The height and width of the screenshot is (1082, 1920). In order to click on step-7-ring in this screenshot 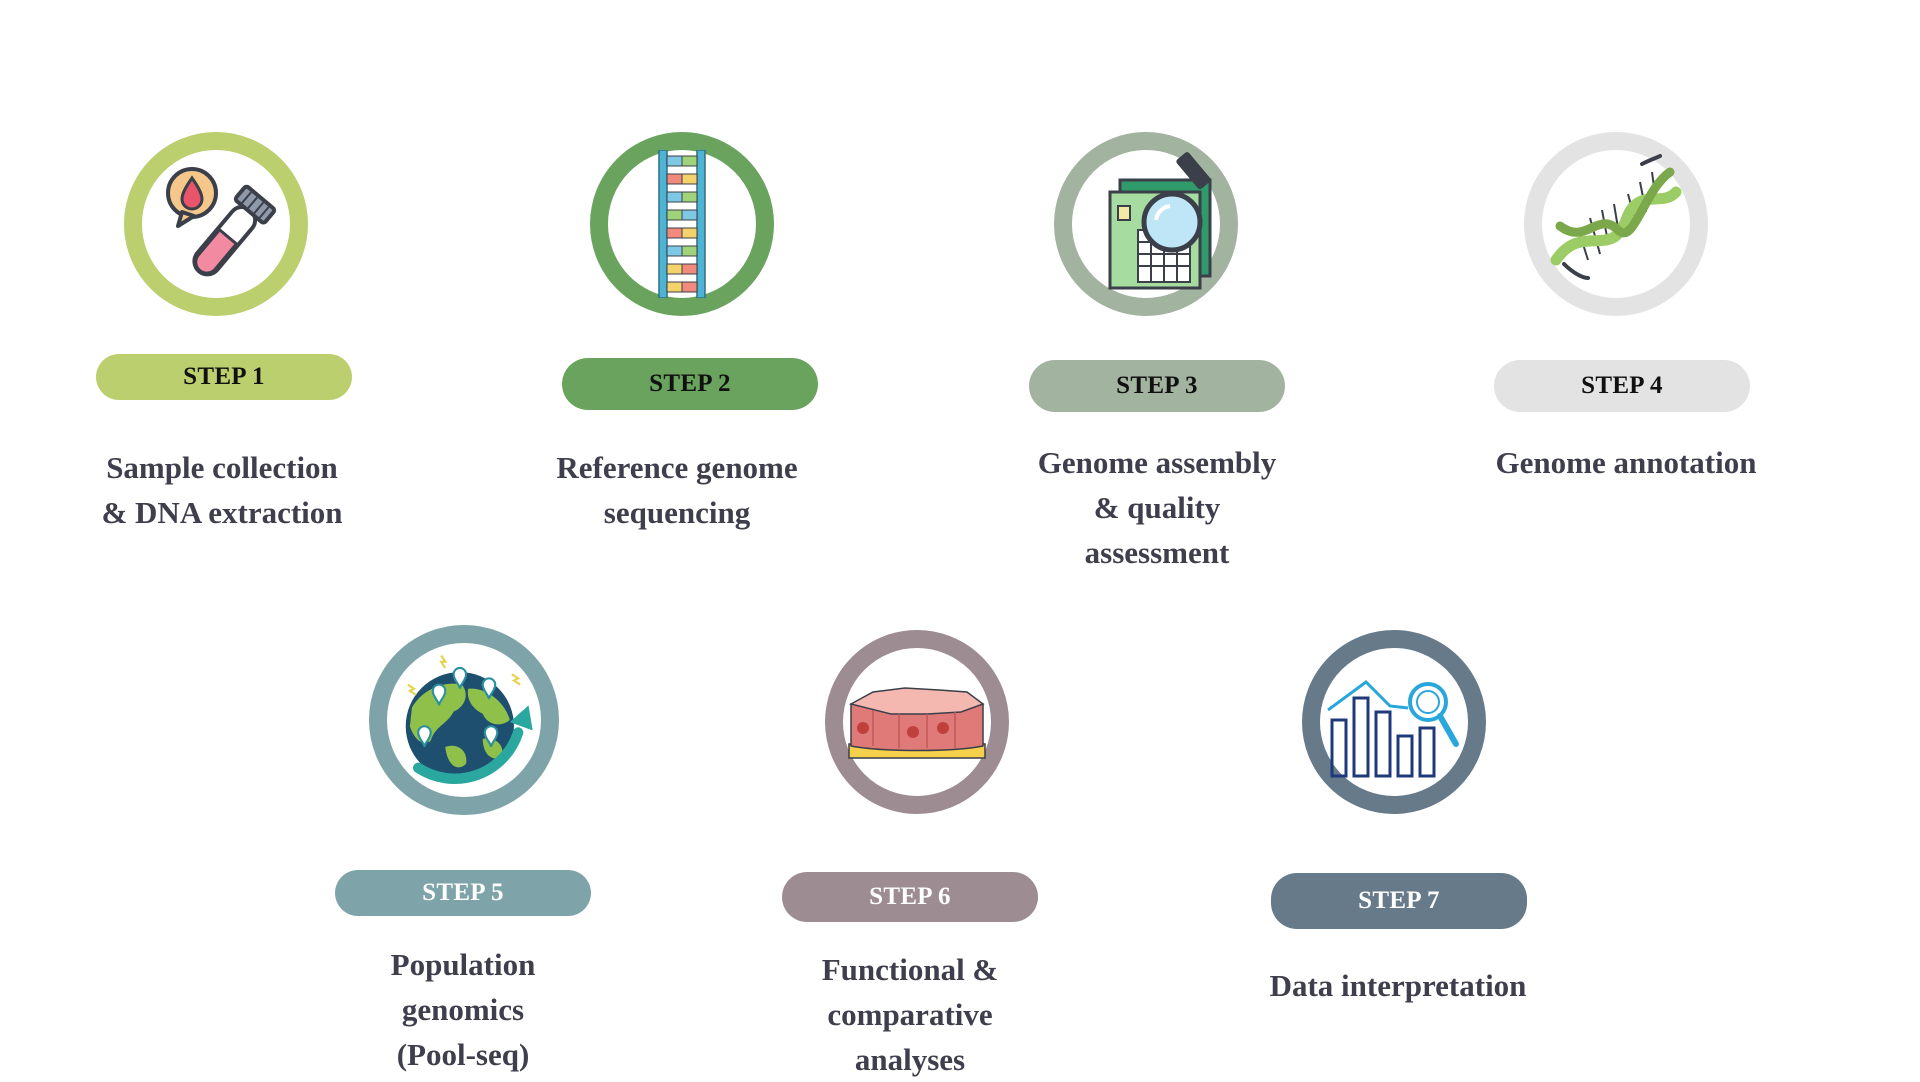, I will do `click(1394, 722)`.